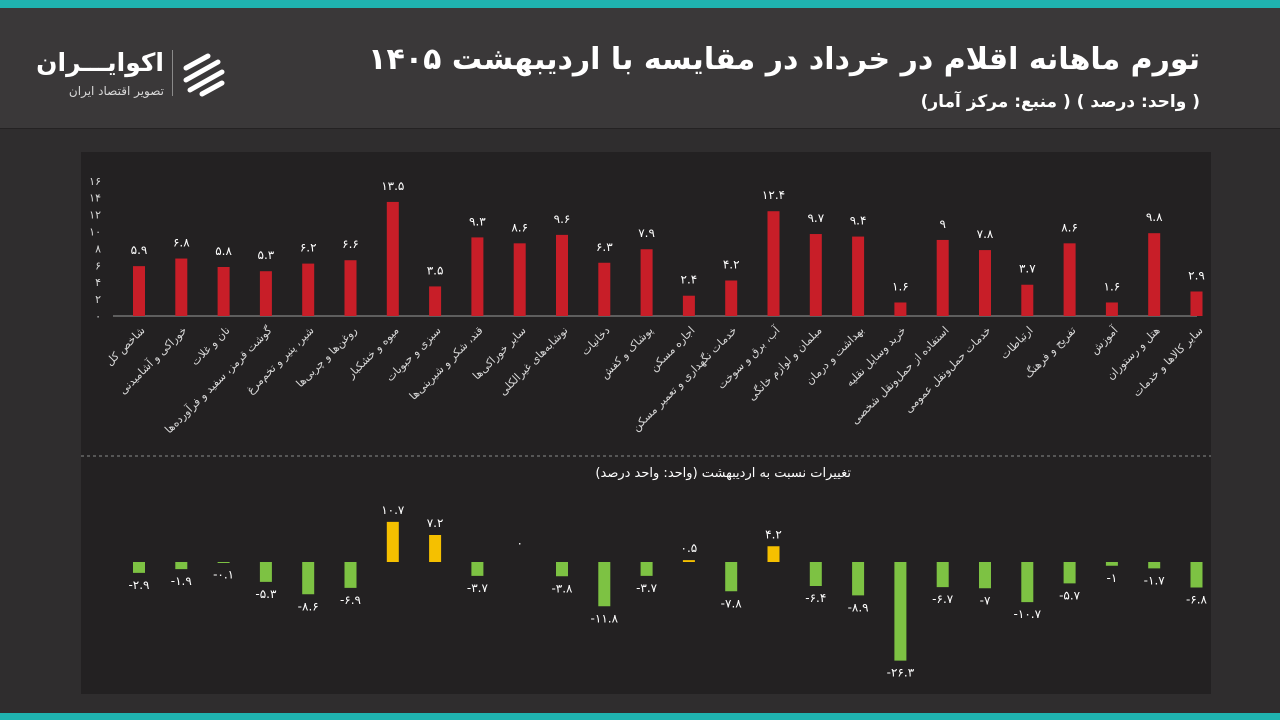  Describe the element at coordinates (98, 248) in the screenshot. I see `y-tick-label: ۸` at that location.